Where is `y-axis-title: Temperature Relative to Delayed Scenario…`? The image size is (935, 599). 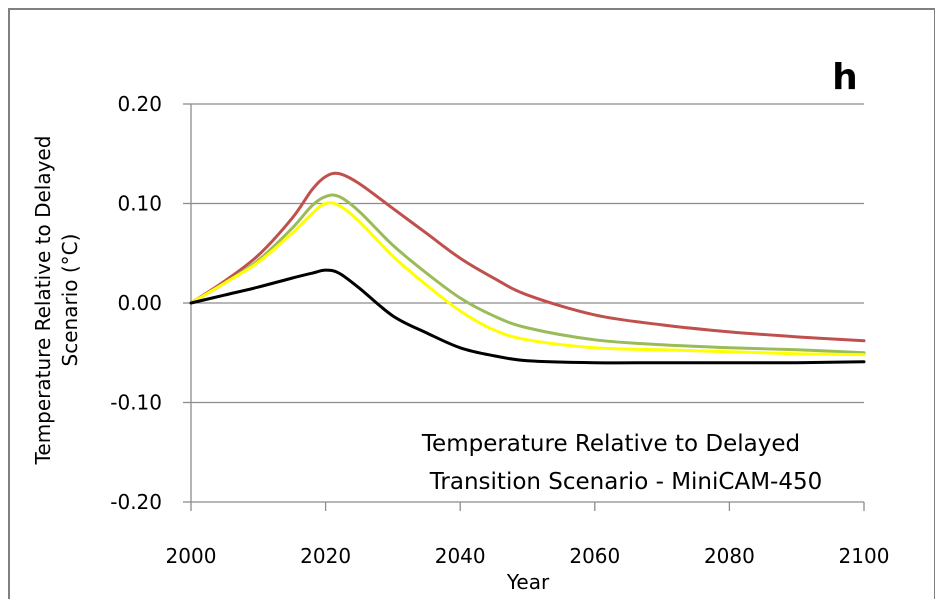
y-axis-title: Temperature Relative to Delayed Scenario… is located at coordinates (56, 301).